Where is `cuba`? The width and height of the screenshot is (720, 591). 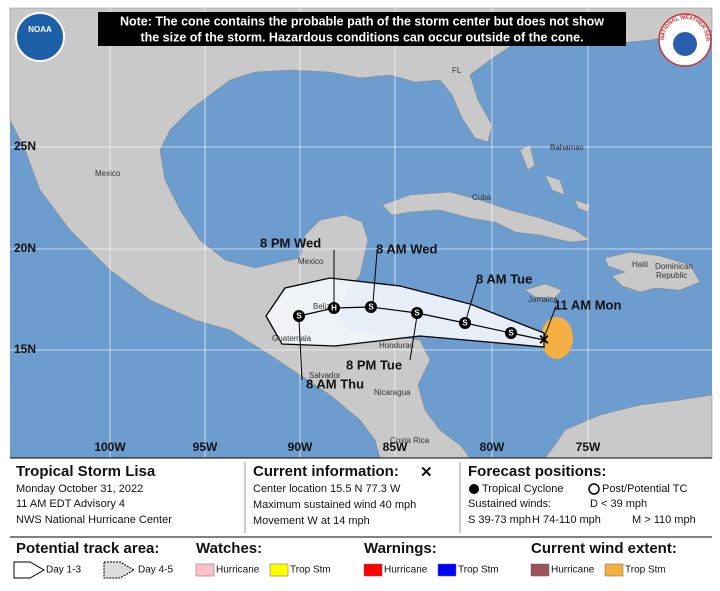 cuba is located at coordinates (486, 217).